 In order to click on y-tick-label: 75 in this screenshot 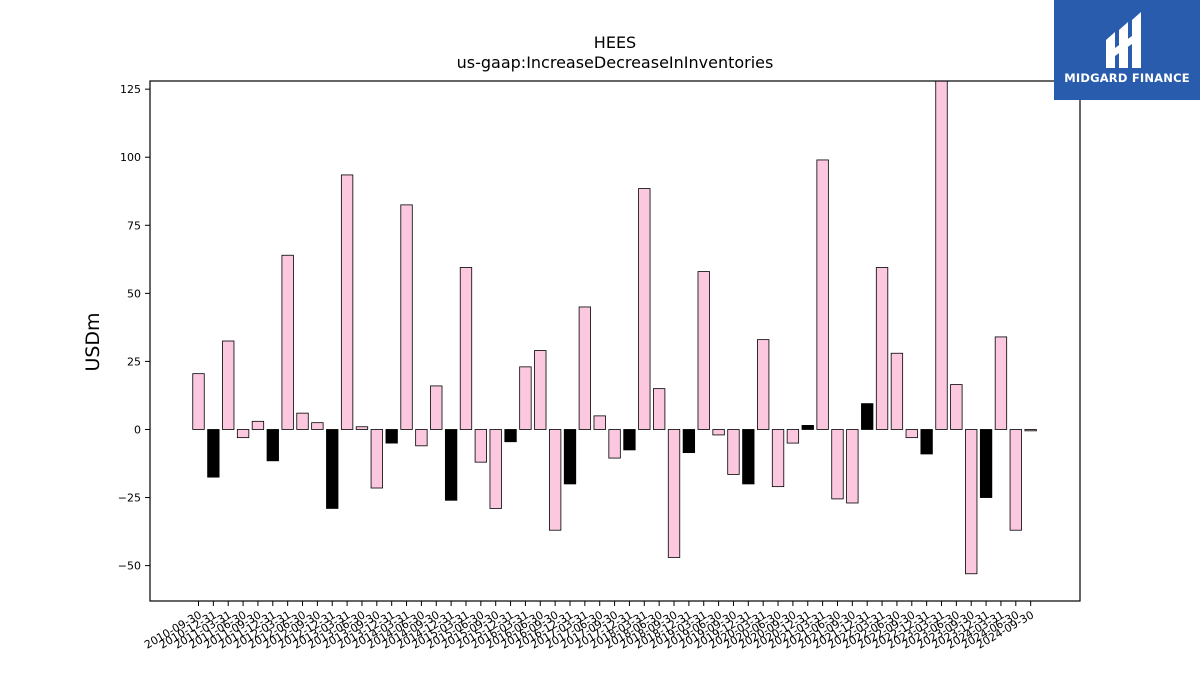, I will do `click(134, 225)`.